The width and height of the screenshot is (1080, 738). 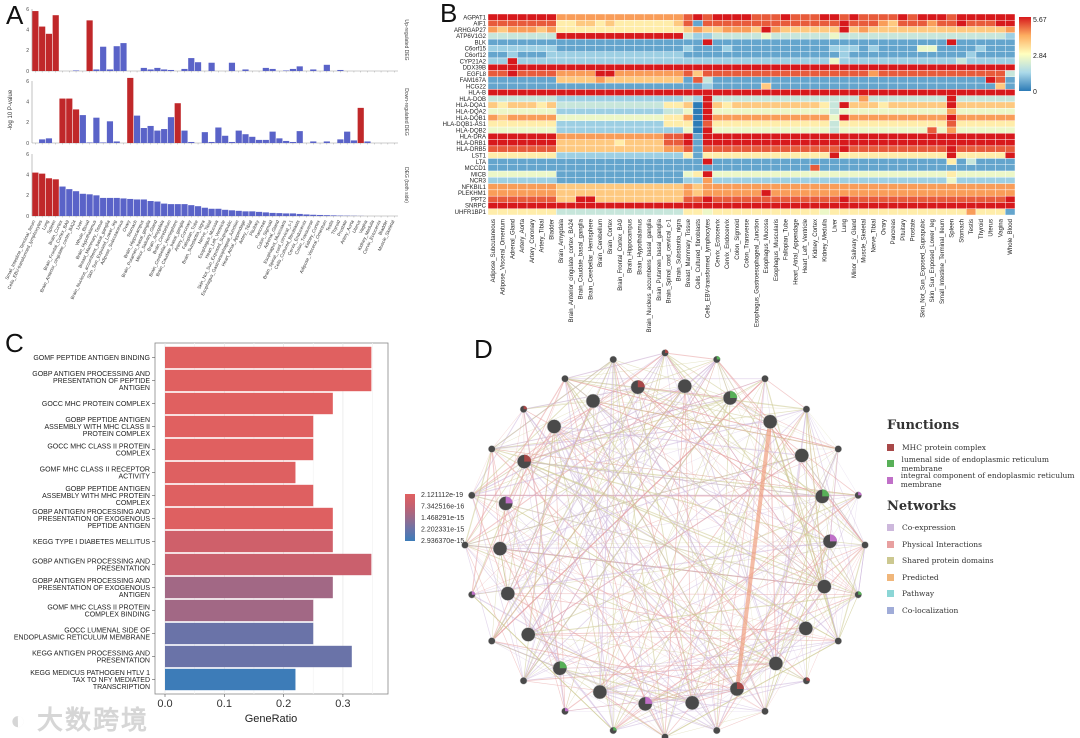 What do you see at coordinates (477, 75) in the screenshot?
I see `row-label: EGFL8` at bounding box center [477, 75].